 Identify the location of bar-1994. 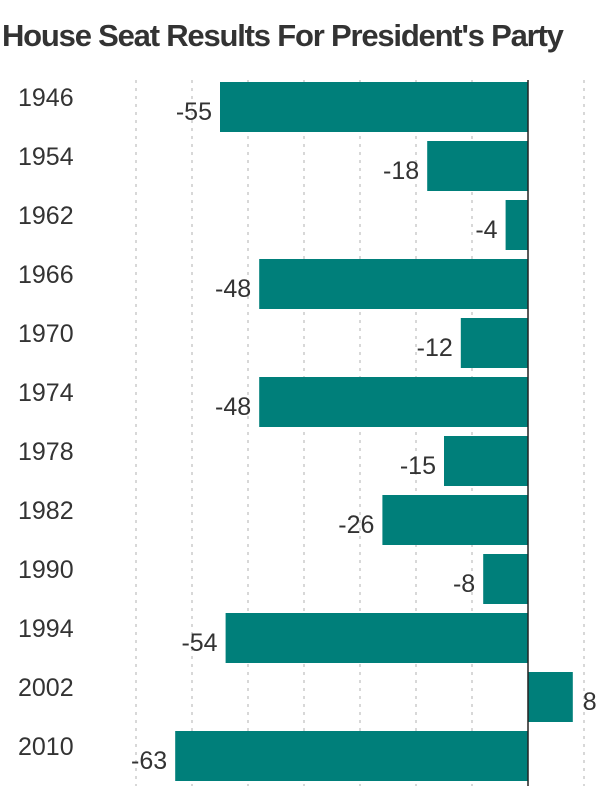
(376, 638).